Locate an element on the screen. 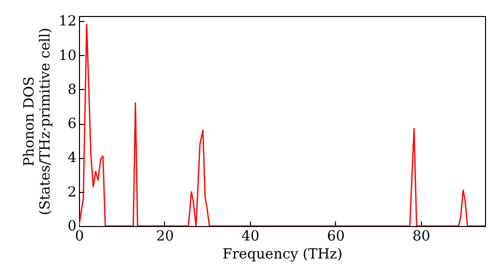 The image size is (500, 280). x-tick-label: 60 is located at coordinates (336, 236).